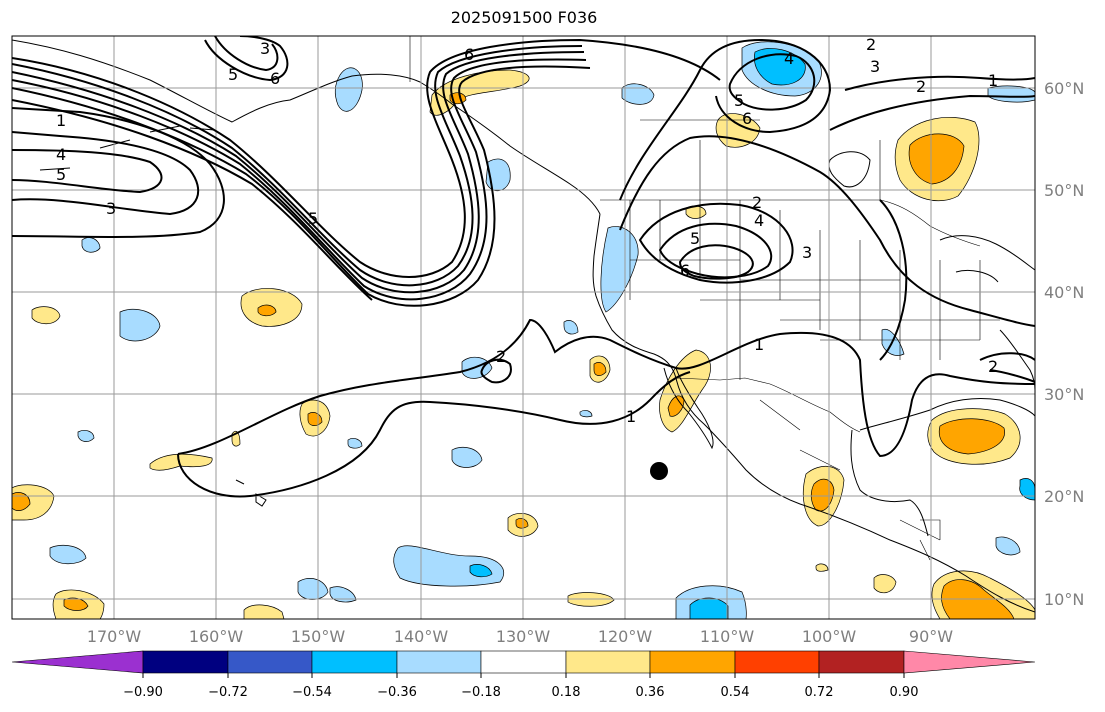 Image resolution: width=1105 pixels, height=712 pixels. Describe the element at coordinates (735, 692) in the screenshot. I see `colorbar-tick-label: 0.54` at that location.